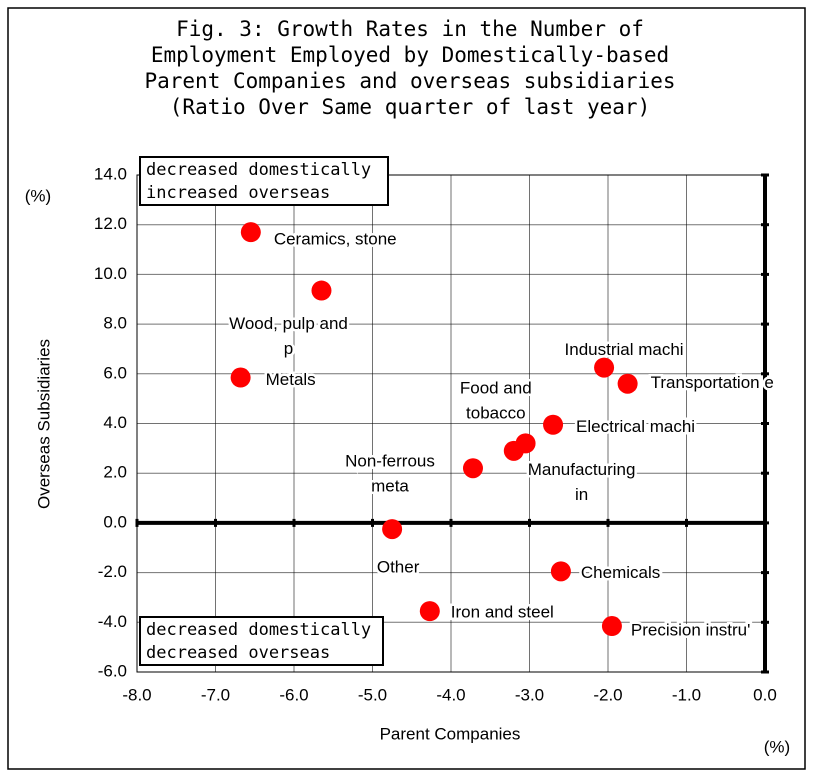 The height and width of the screenshot is (778, 814). Describe the element at coordinates (390, 486) in the screenshot. I see `point-label: meta` at that location.